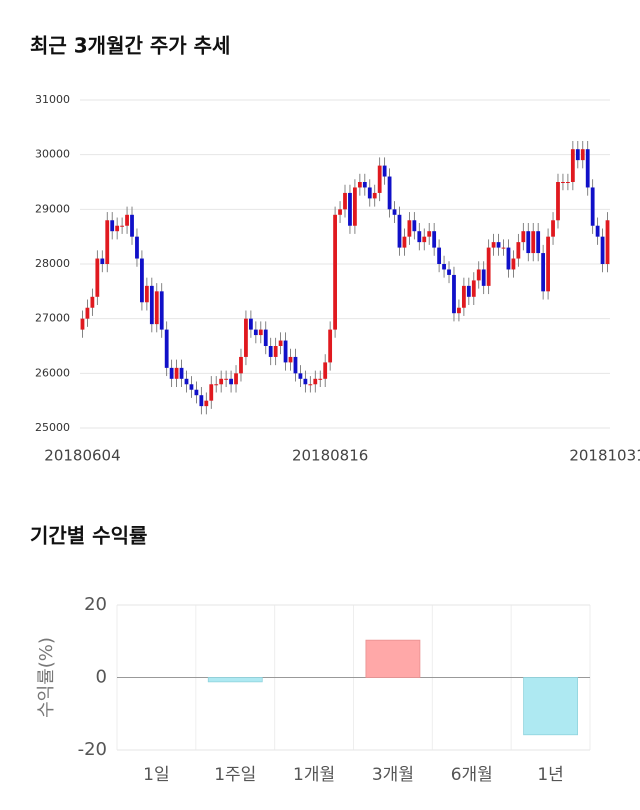 Image resolution: width=640 pixels, height=810 pixels. I want to click on chart-title: 최근 3개월간 주가 추세, so click(130, 46).